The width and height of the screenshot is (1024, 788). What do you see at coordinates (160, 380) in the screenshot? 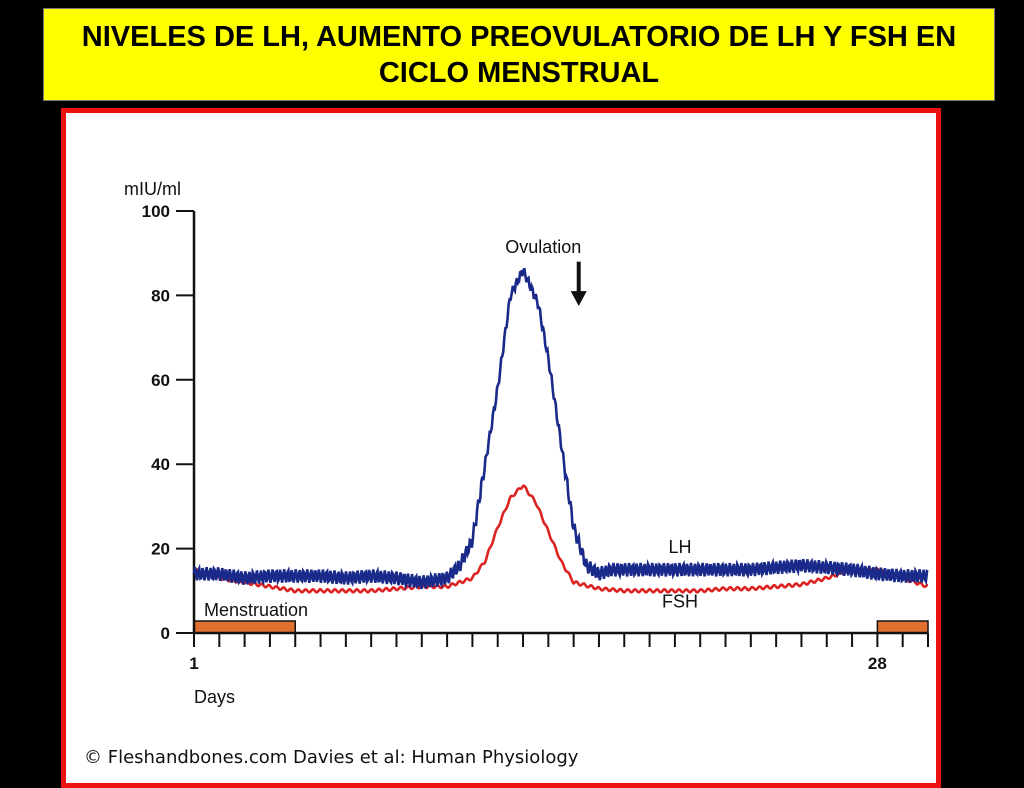
I see `y-tick-label: 60` at bounding box center [160, 380].